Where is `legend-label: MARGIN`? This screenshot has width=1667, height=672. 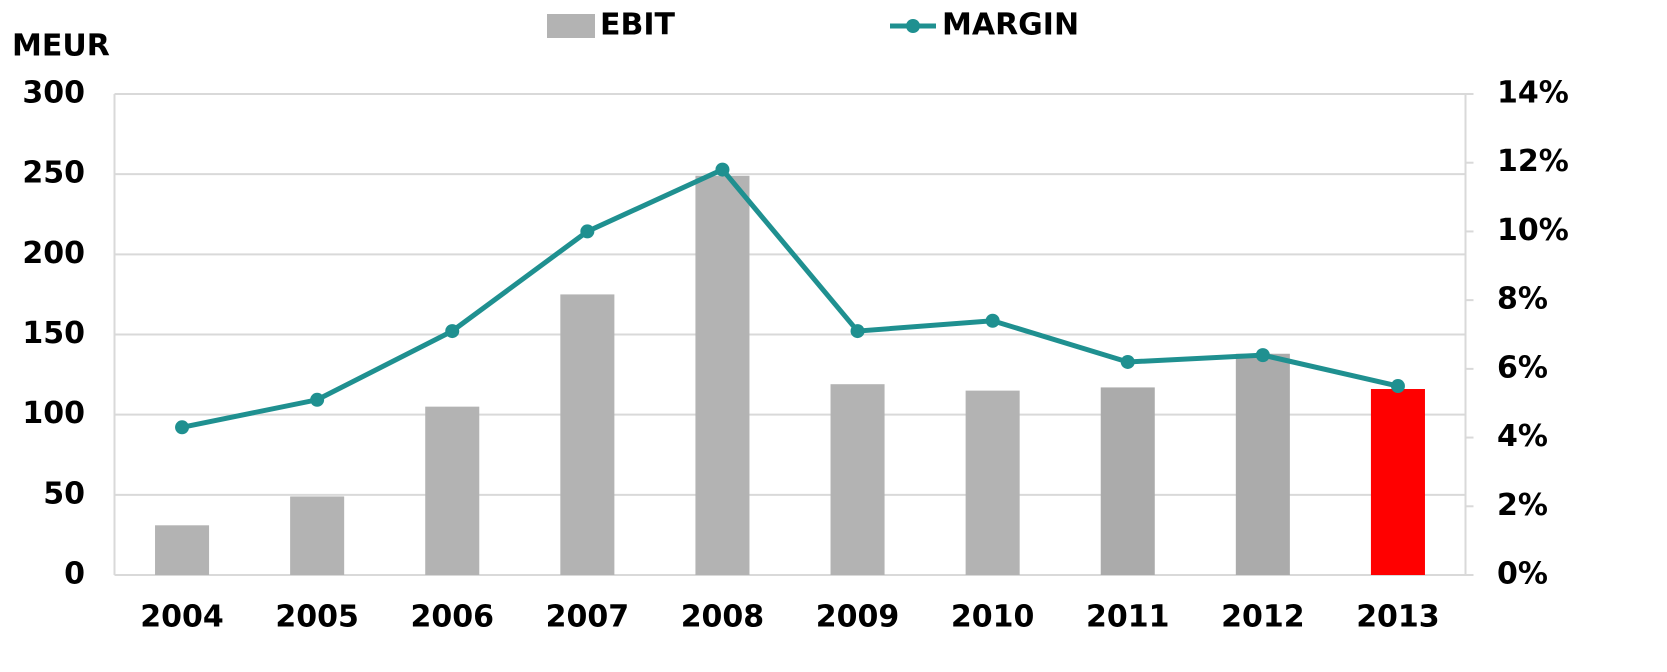 legend-label: MARGIN is located at coordinates (1010, 25).